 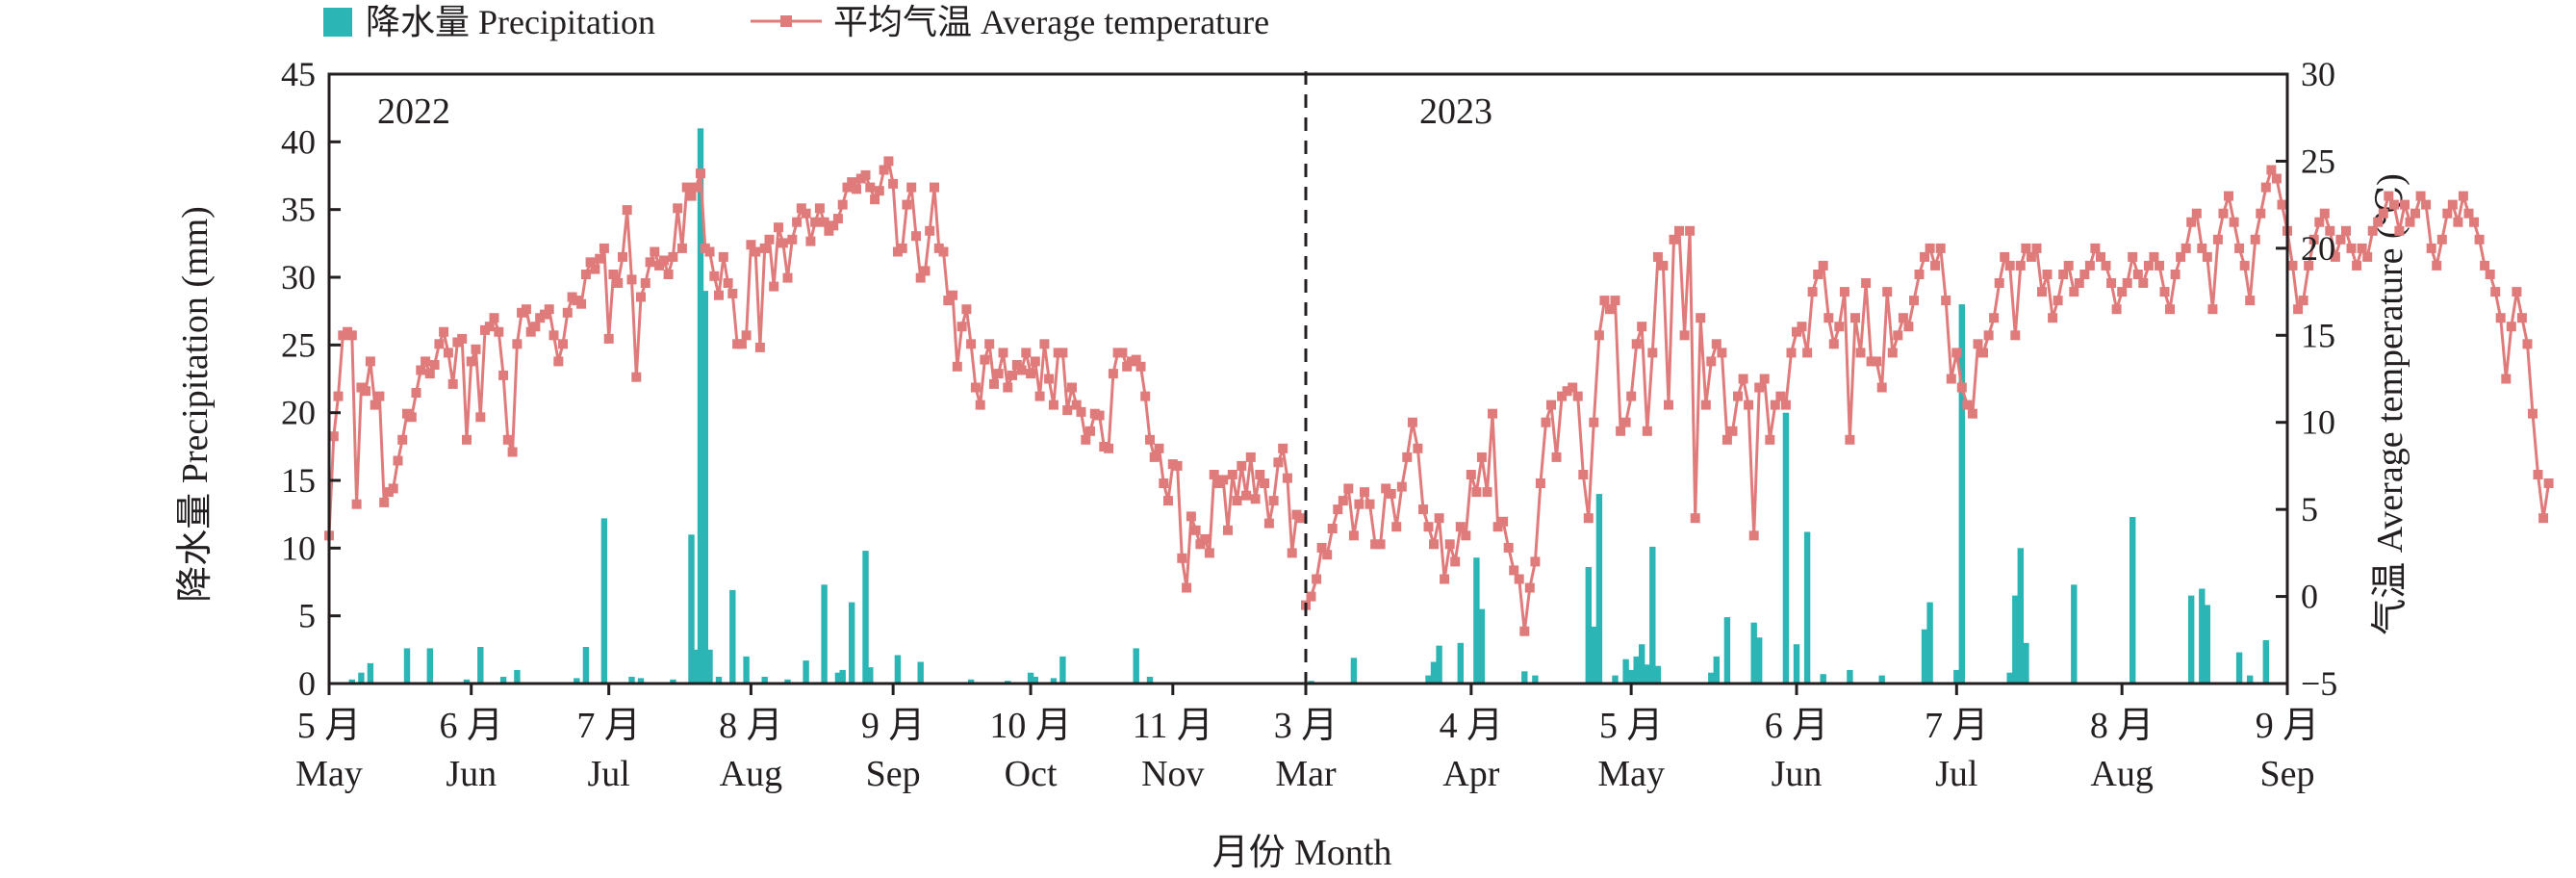 What do you see at coordinates (1306, 774) in the screenshot?
I see `x-tick-label-en: Mar` at bounding box center [1306, 774].